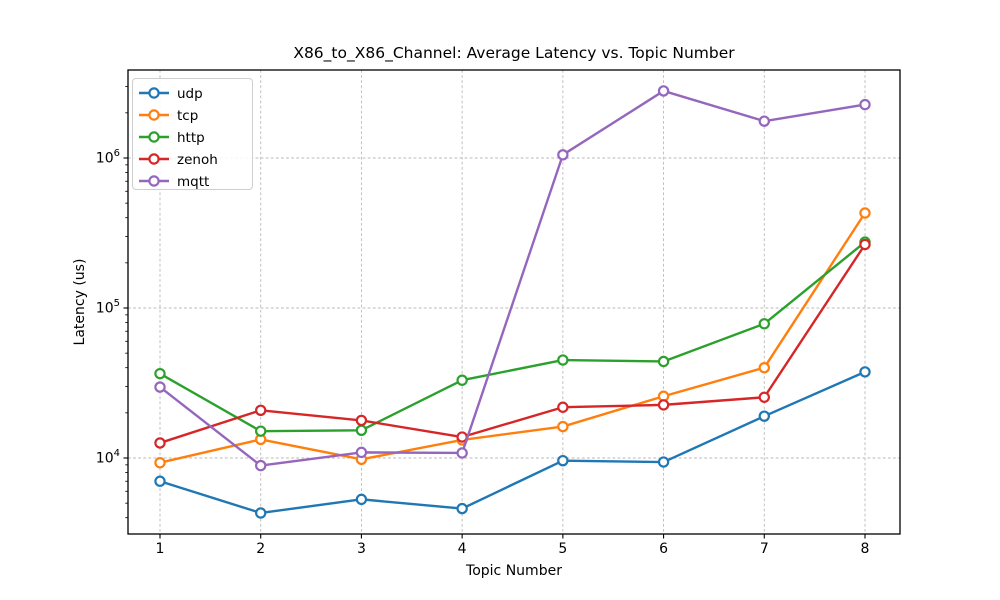  I want to click on x-tick-label: 5, so click(562, 549).